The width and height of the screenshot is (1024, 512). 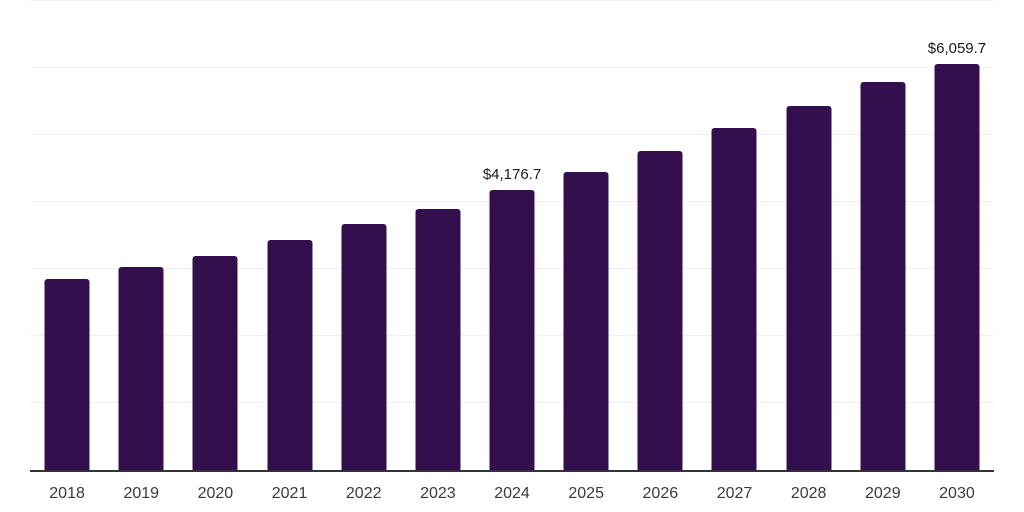 I want to click on x-tick-2026: 2026, so click(x=660, y=493).